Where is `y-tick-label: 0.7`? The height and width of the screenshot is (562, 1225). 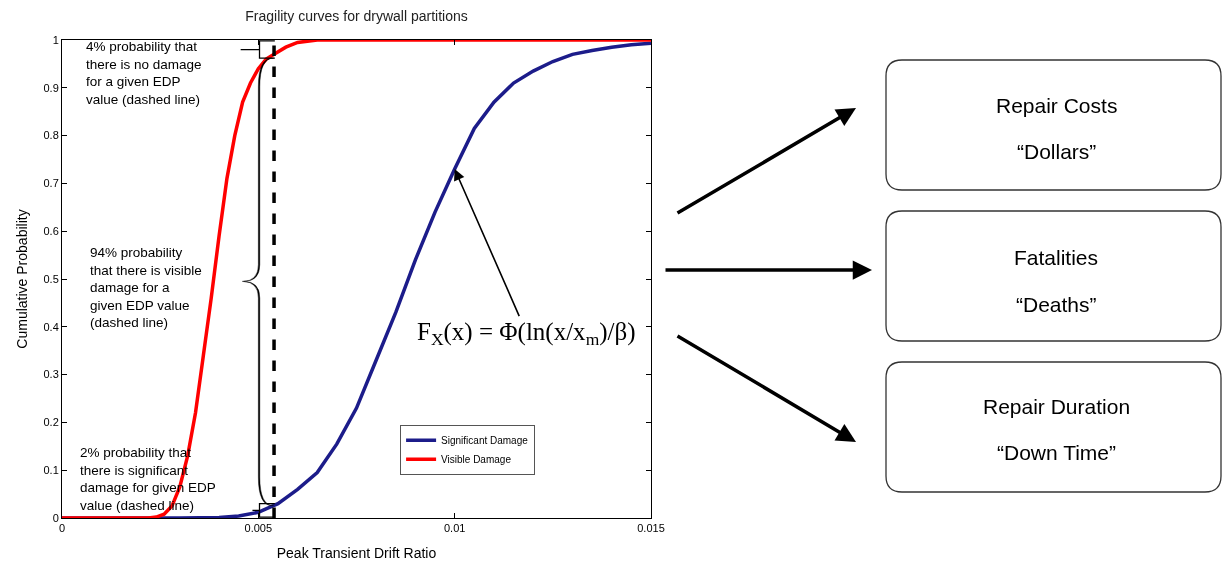 y-tick-label: 0.7 is located at coordinates (51, 183).